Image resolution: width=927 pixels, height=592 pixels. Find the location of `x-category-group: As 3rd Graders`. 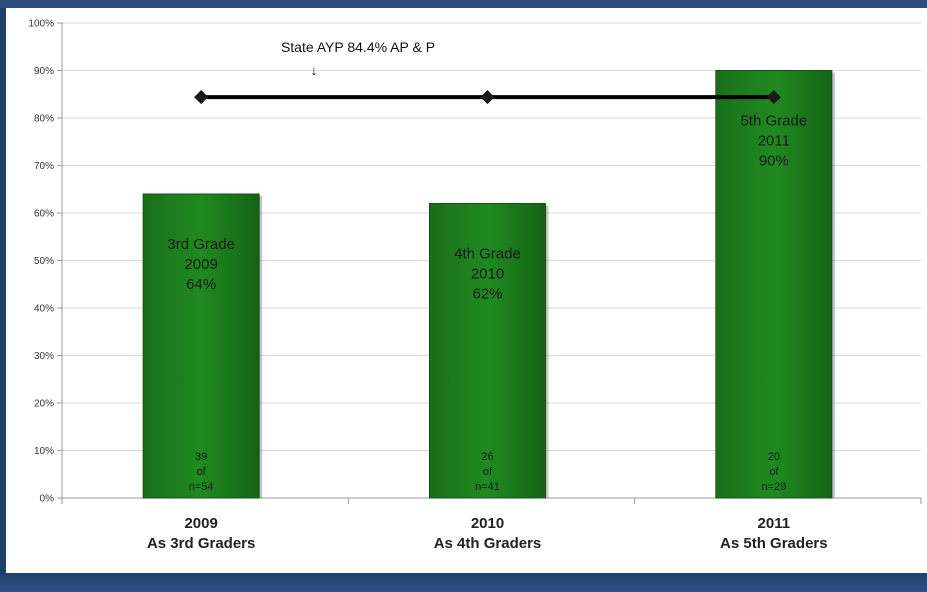

x-category-group: As 3rd Graders is located at coordinates (201, 543).